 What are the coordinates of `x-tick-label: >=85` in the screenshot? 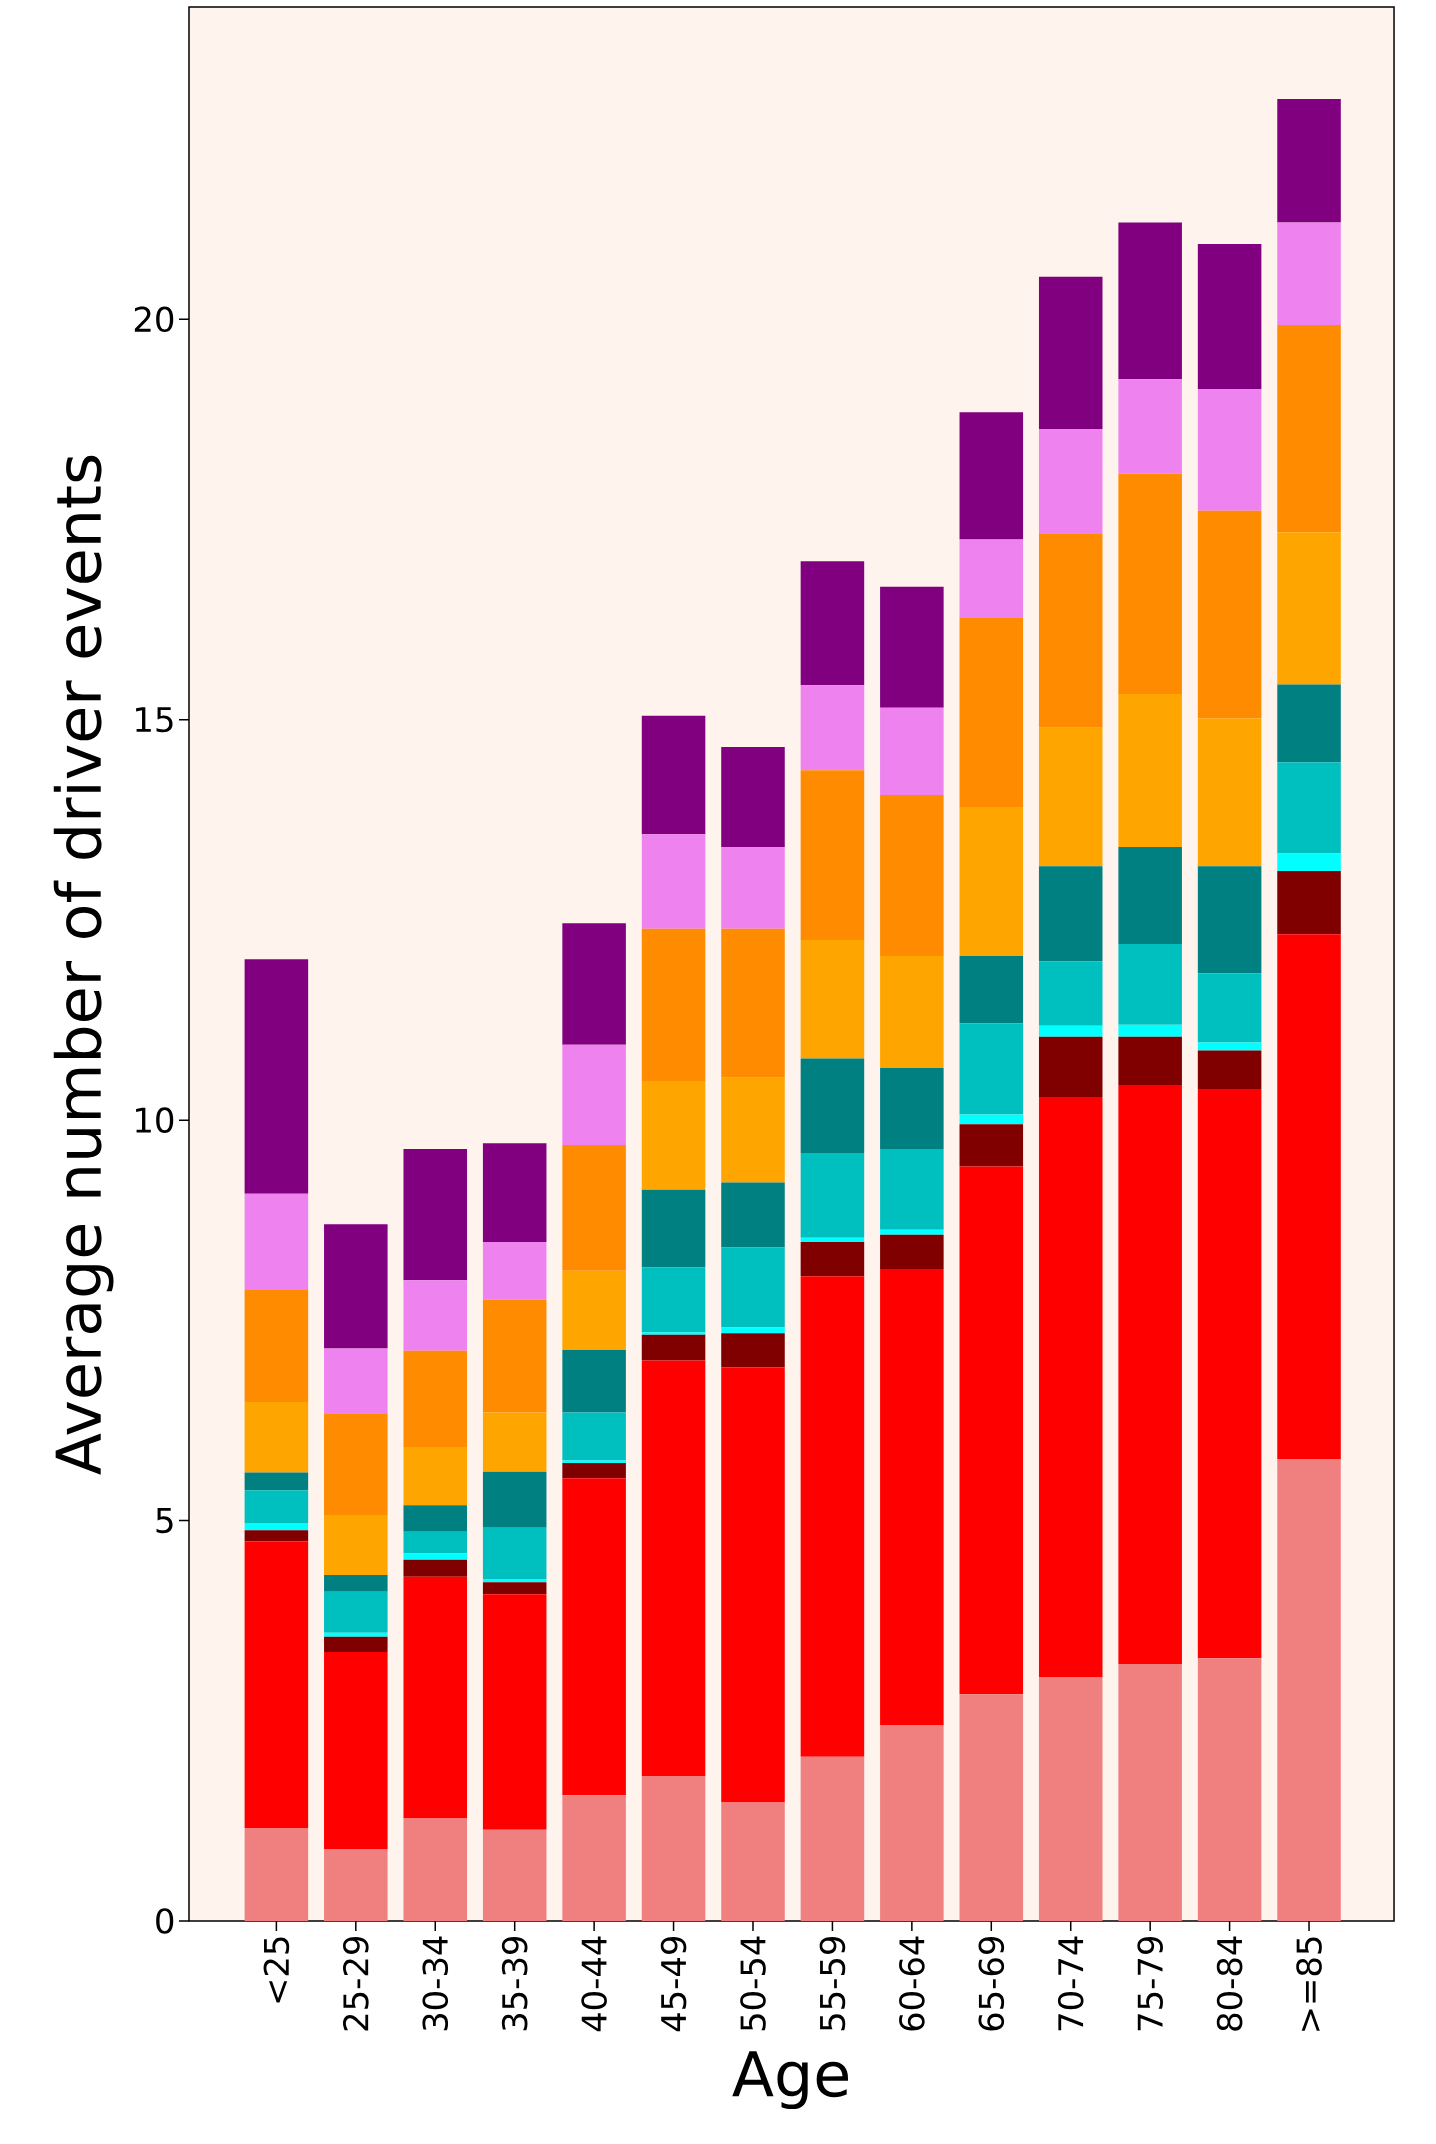 It's located at (1309, 1984).